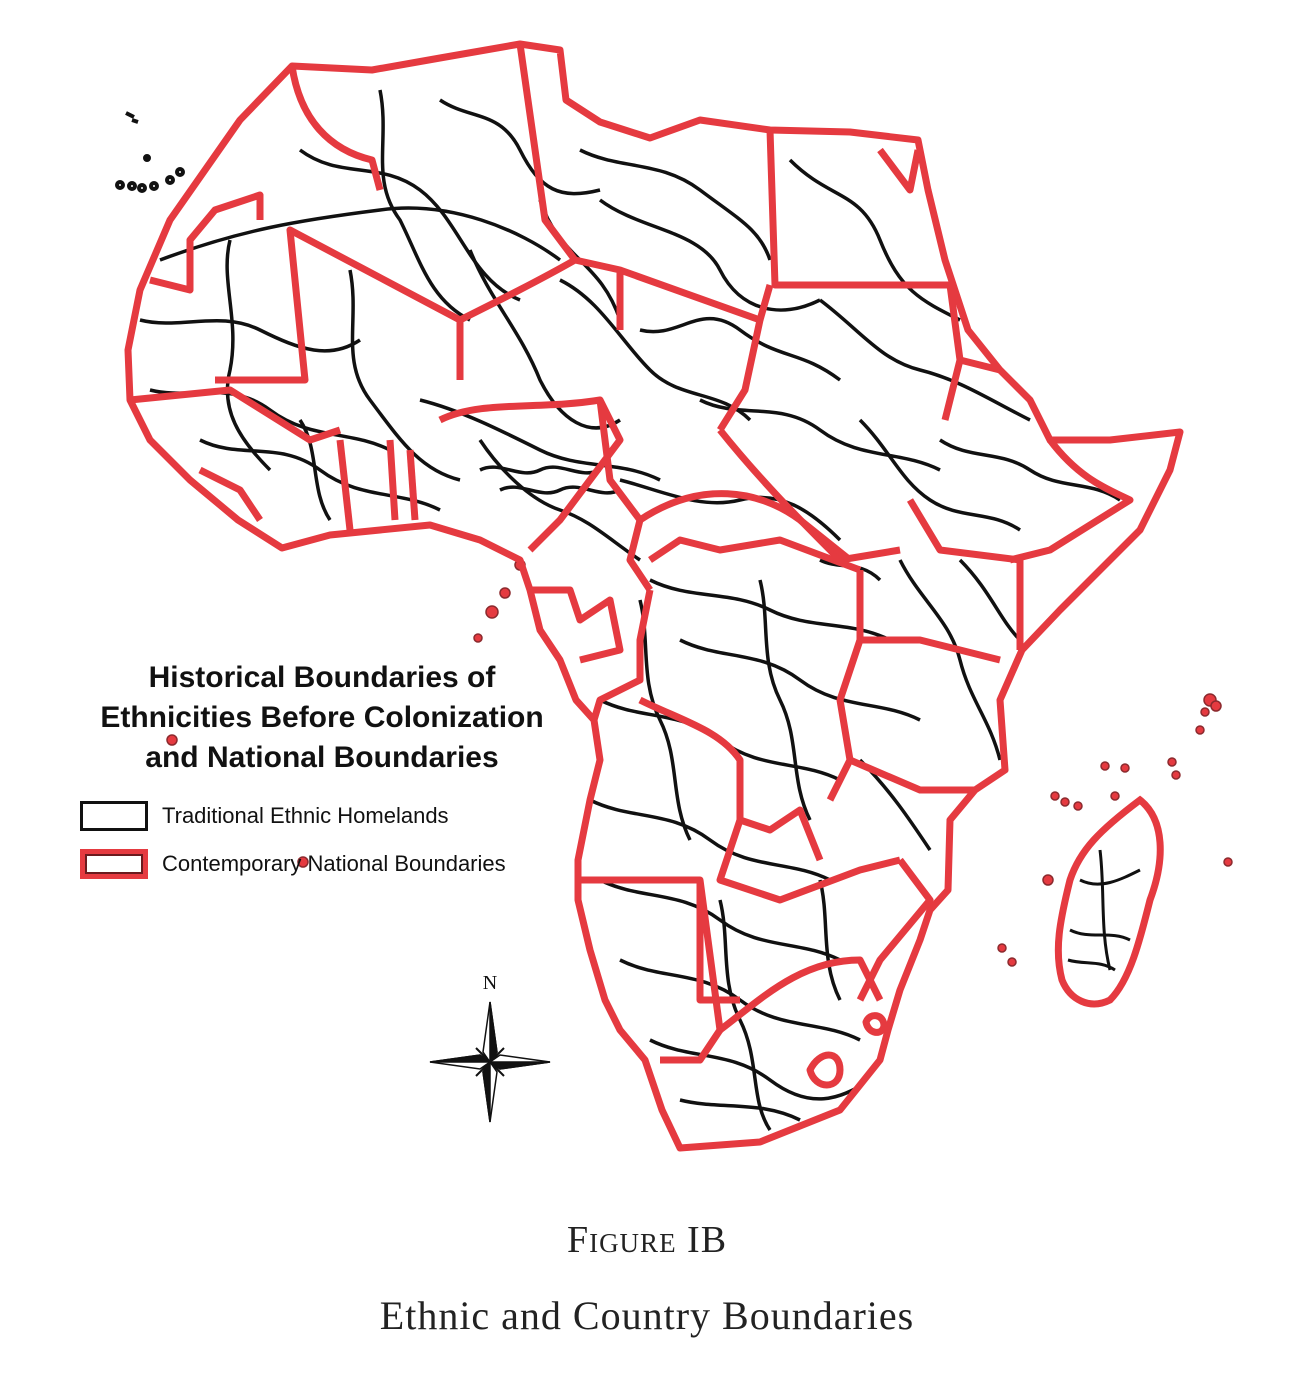 This screenshot has height=1392, width=1294. What do you see at coordinates (624, 495) in the screenshot?
I see `border-cameroon` at bounding box center [624, 495].